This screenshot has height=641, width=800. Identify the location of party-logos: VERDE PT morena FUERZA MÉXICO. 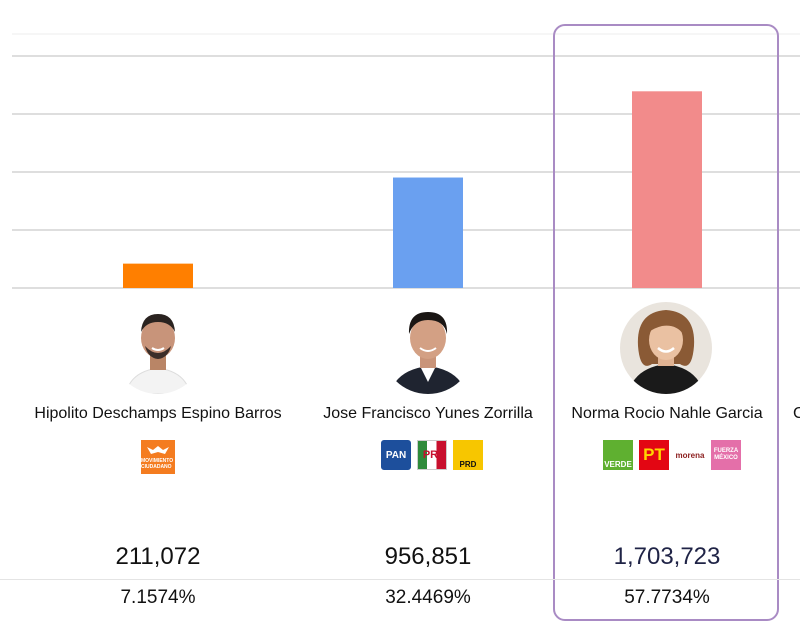
(672, 455).